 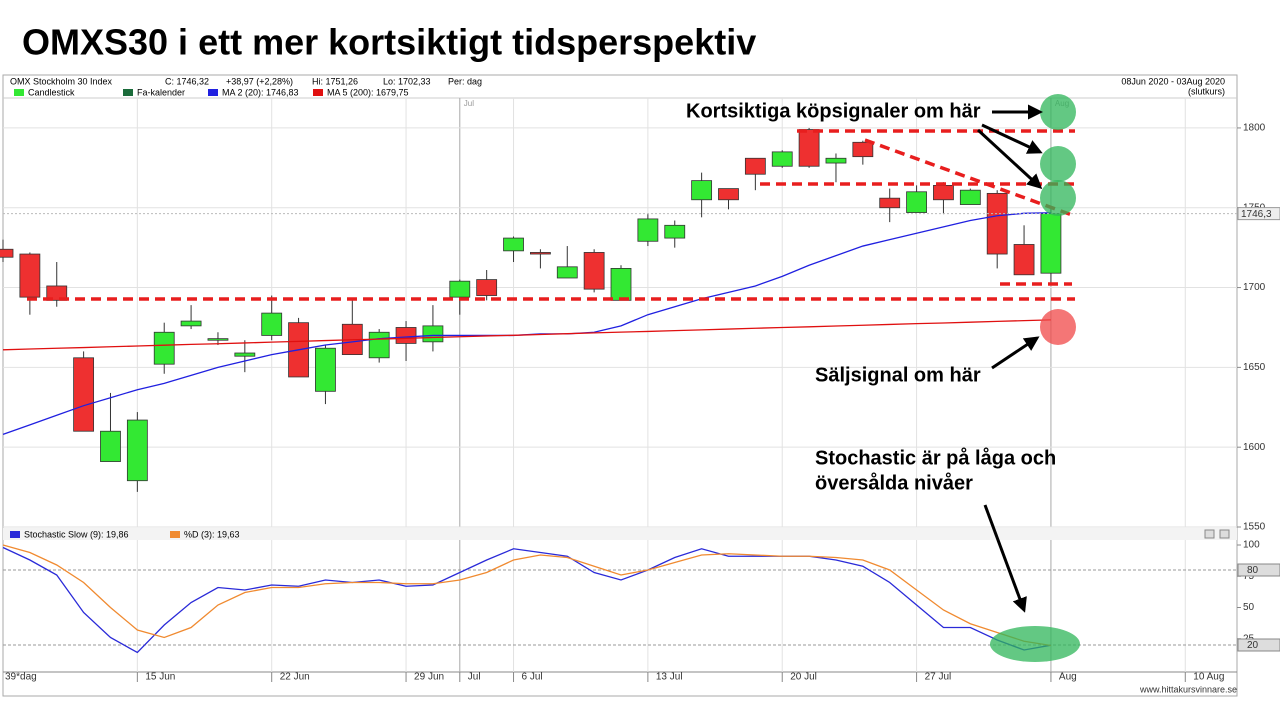 I want to click on x-tick-label: Aug, so click(x=1068, y=677).